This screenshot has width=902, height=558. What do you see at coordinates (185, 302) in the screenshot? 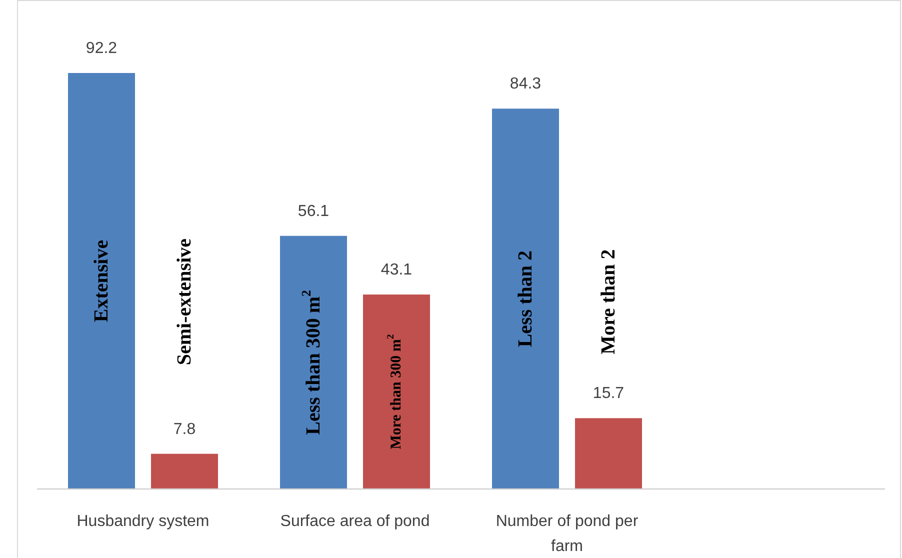
I see `annotation: Semi-extensive` at bounding box center [185, 302].